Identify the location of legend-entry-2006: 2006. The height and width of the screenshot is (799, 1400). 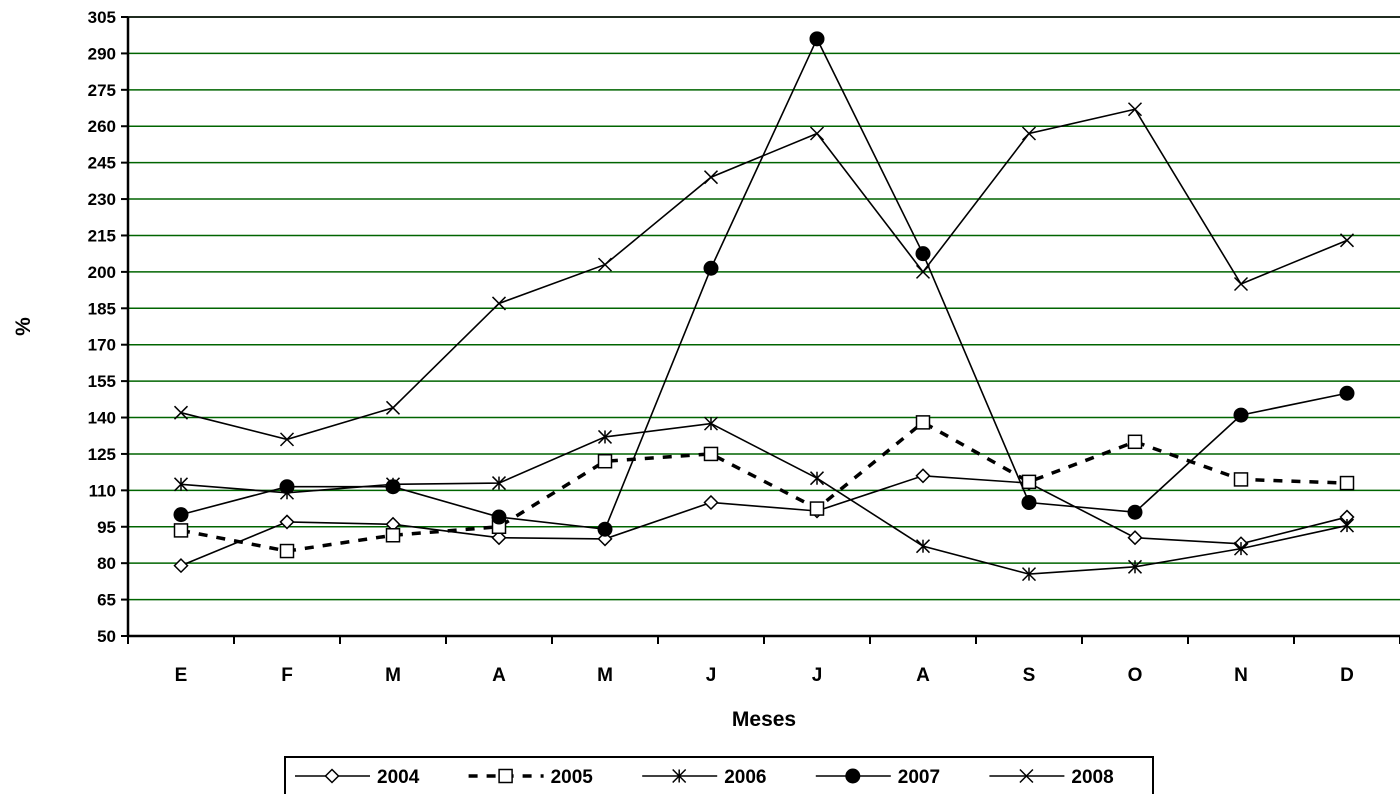
(704, 777).